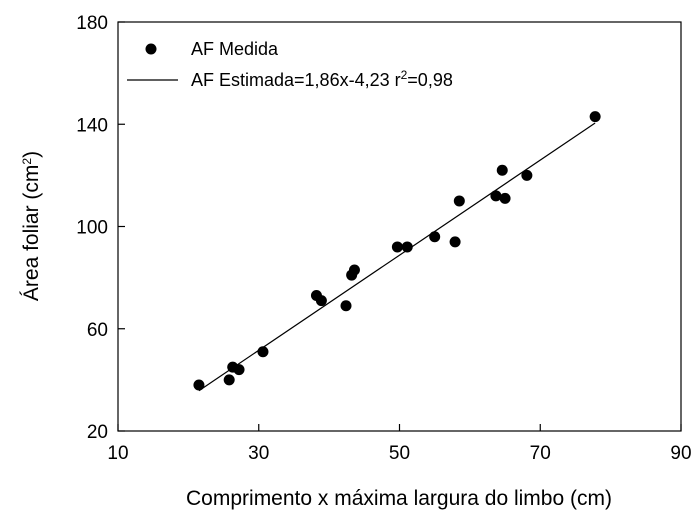 The image size is (696, 520). I want to click on x-tick-label: 90, so click(680, 453).